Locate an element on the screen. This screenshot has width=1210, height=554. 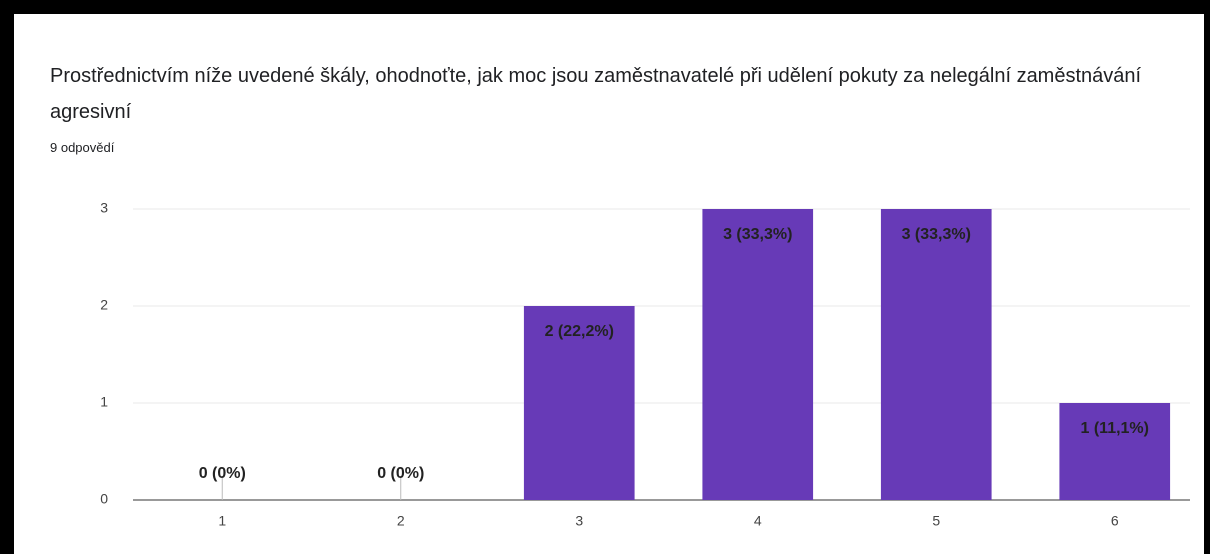
y-tick-label: 0 is located at coordinates (104, 499).